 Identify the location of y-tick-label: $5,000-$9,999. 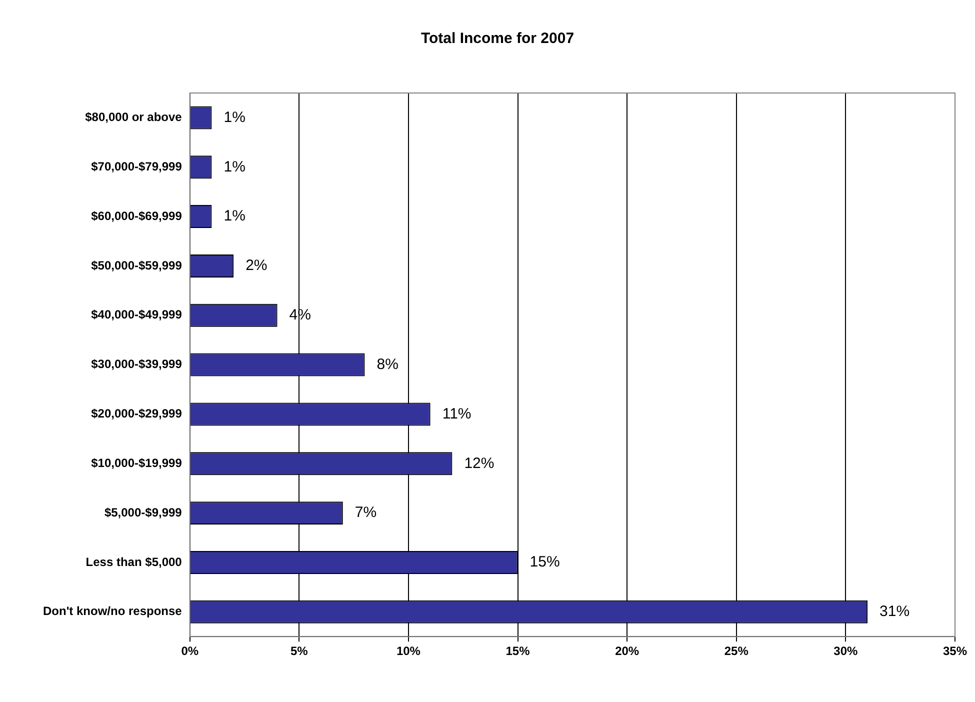
(143, 512).